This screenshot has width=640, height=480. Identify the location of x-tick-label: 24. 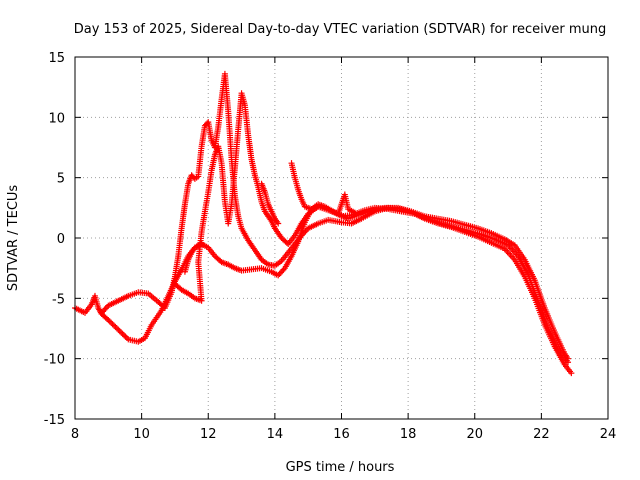
(608, 434).